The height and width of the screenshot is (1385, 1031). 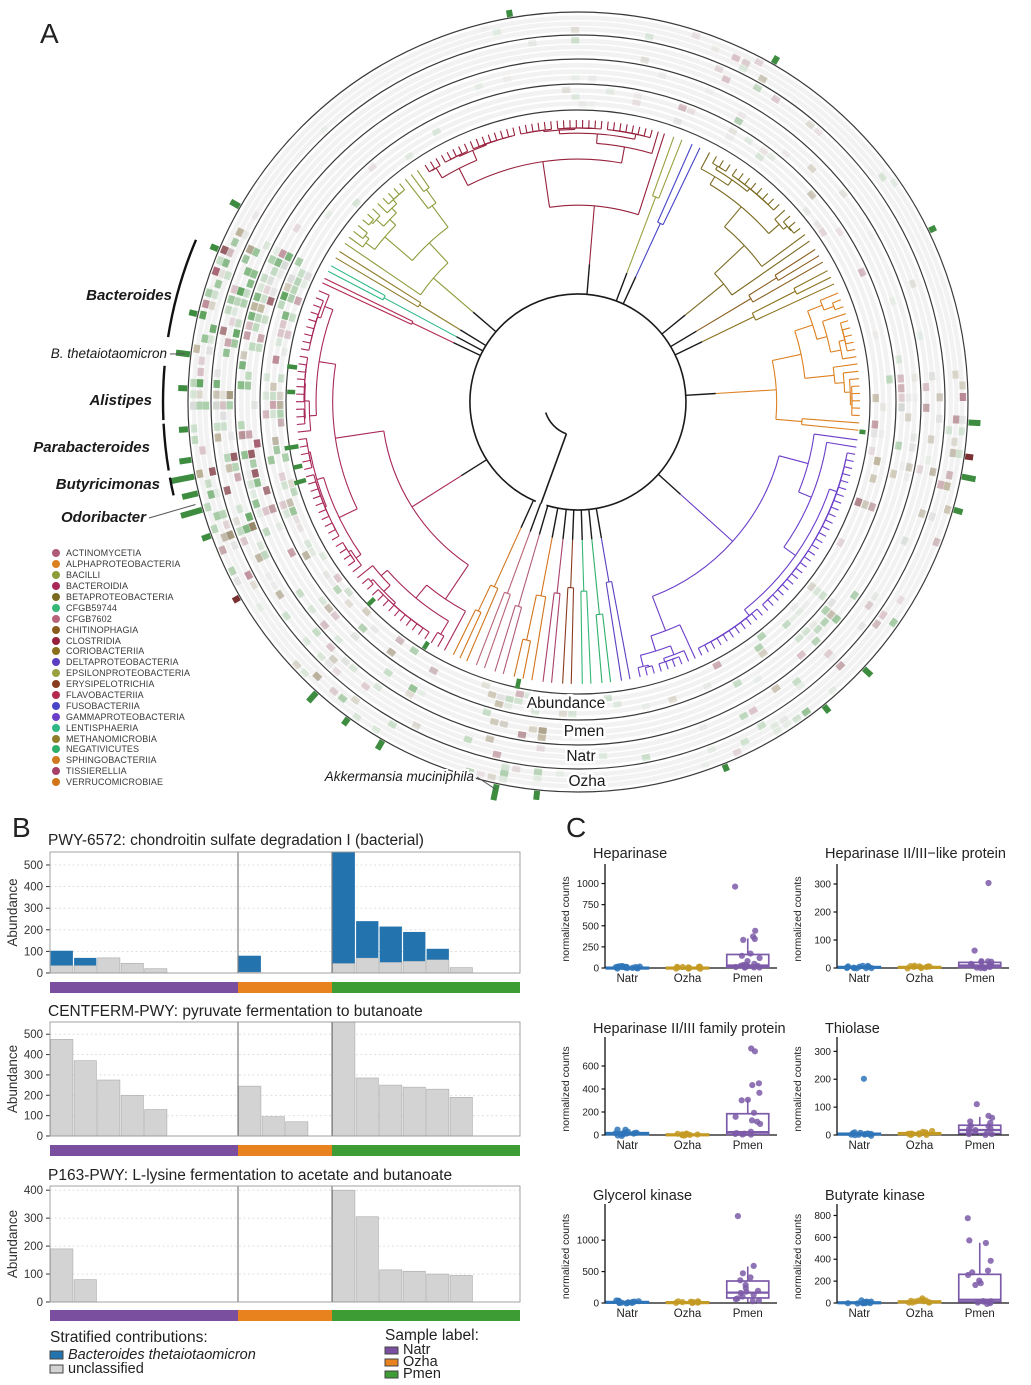 I want to click on clade-bacteroidia, so click(x=391, y=470).